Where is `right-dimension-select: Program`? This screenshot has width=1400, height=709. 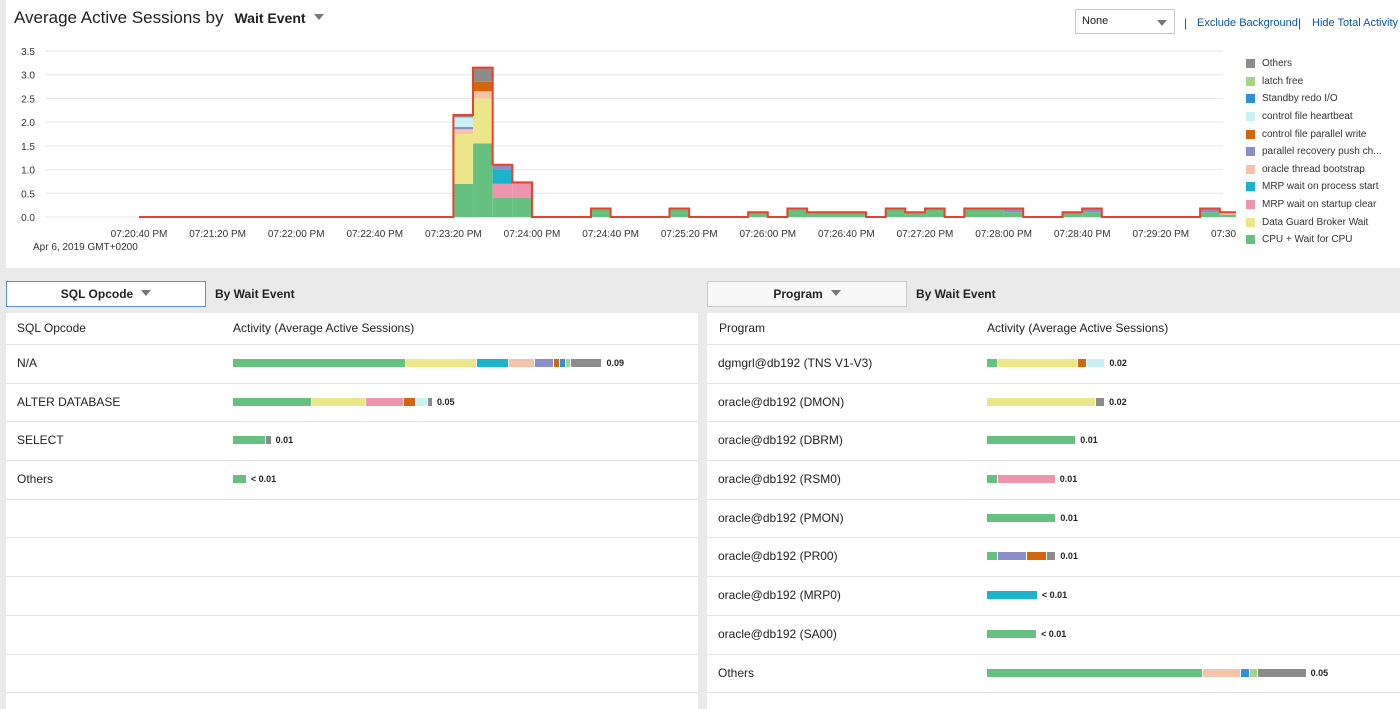
right-dimension-select: Program is located at coordinates (807, 294).